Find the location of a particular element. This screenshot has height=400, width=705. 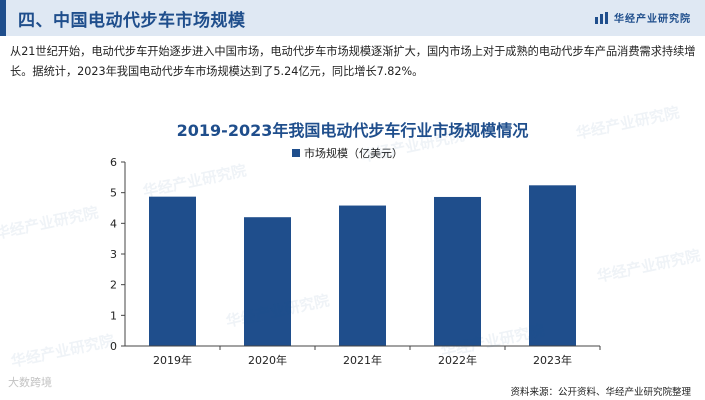

y-tick-label: 6 is located at coordinates (113, 162).